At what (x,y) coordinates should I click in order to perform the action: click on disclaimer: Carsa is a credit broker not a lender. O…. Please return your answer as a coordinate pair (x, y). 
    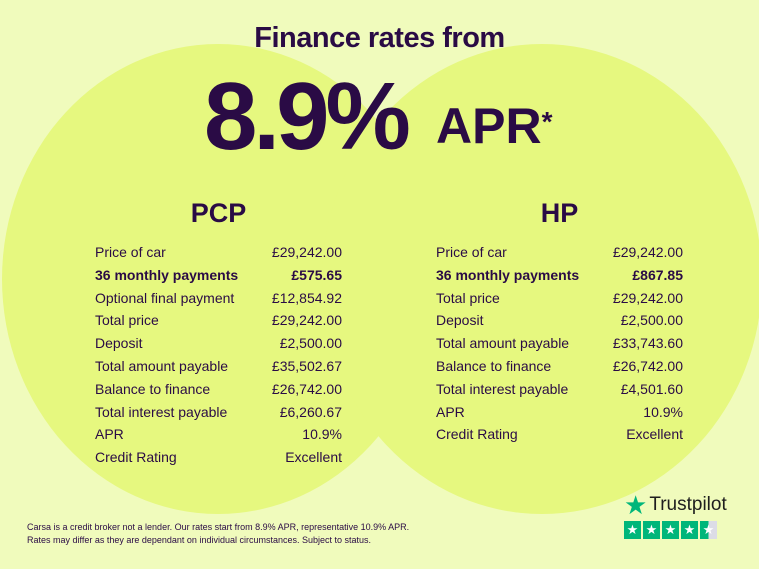
    Looking at the image, I should click on (218, 534).